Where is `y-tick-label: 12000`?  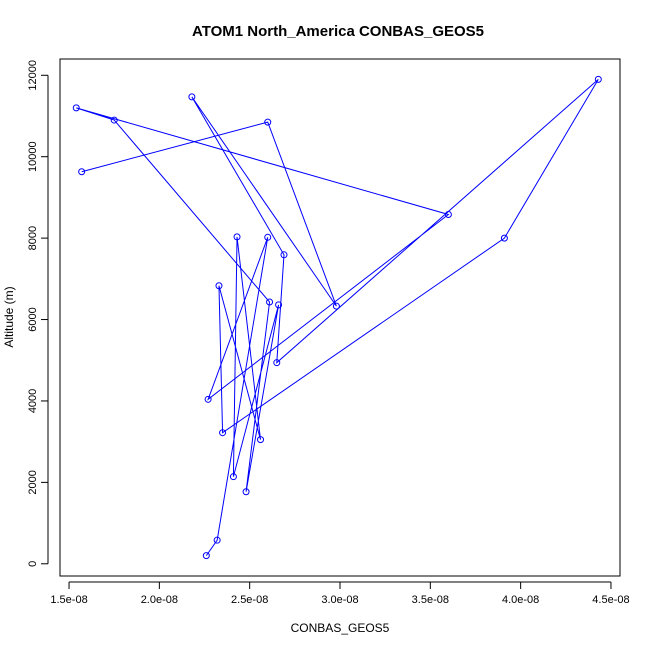 y-tick-label: 12000 is located at coordinates (33, 75).